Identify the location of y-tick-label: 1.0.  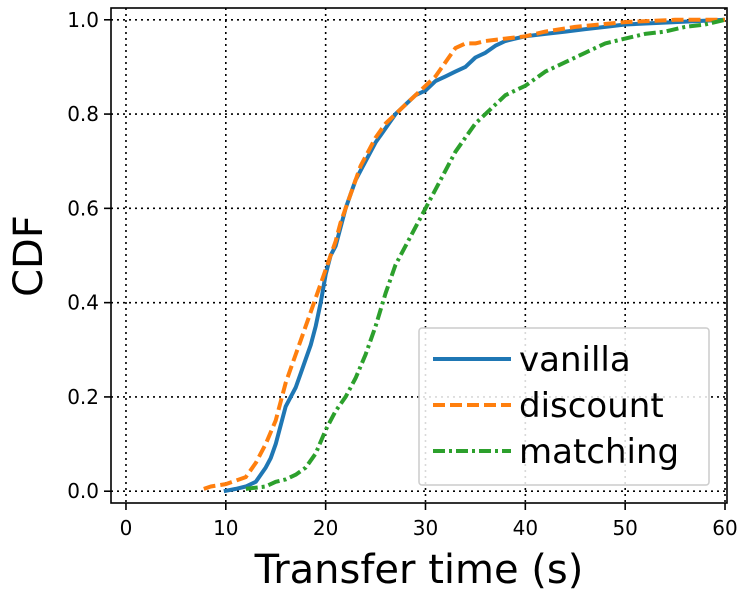
(83, 20).